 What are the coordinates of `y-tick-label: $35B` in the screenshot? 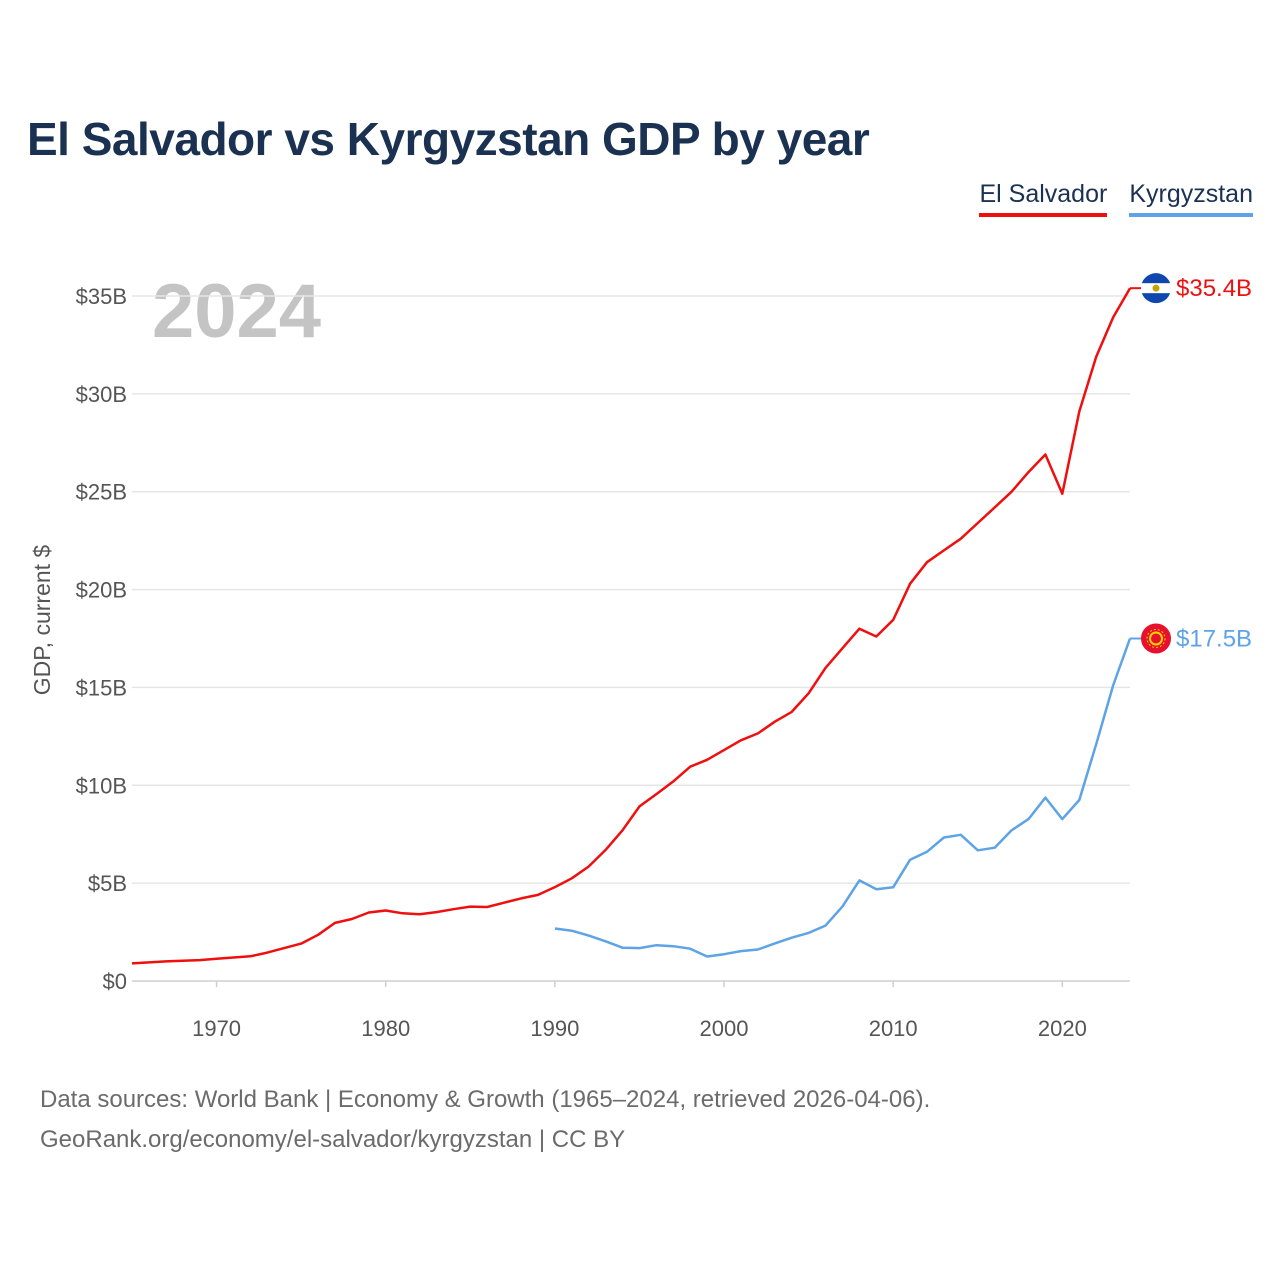 It's located at (101, 296).